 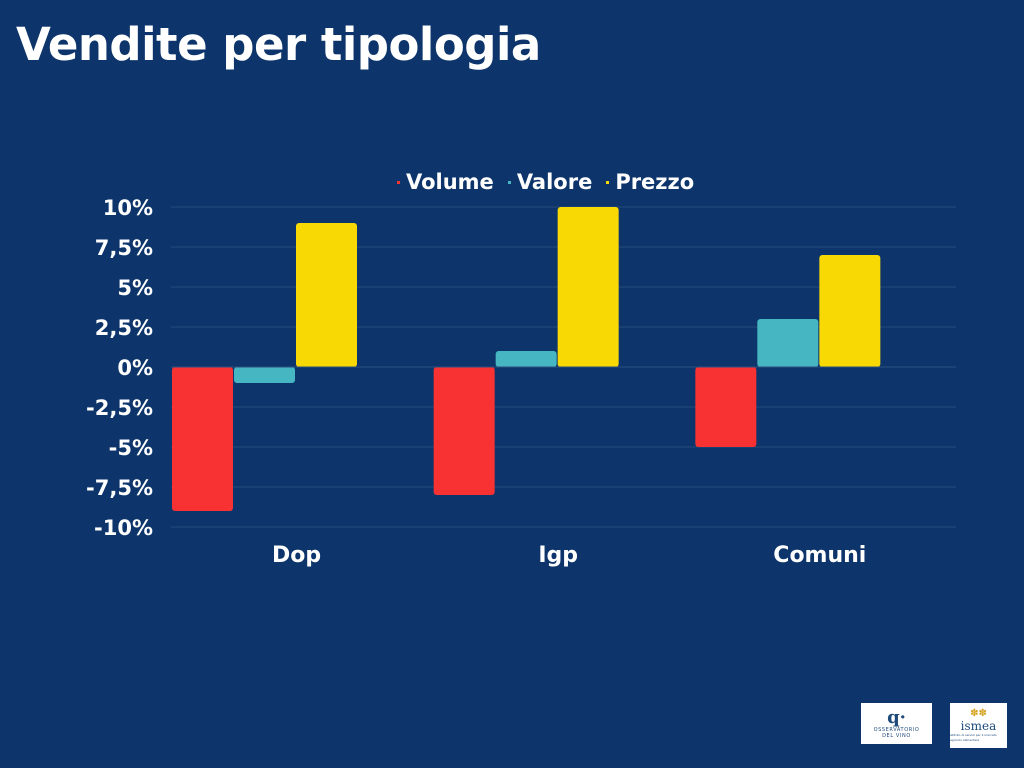 I want to click on legend-swatch-prezzo, so click(x=608, y=182).